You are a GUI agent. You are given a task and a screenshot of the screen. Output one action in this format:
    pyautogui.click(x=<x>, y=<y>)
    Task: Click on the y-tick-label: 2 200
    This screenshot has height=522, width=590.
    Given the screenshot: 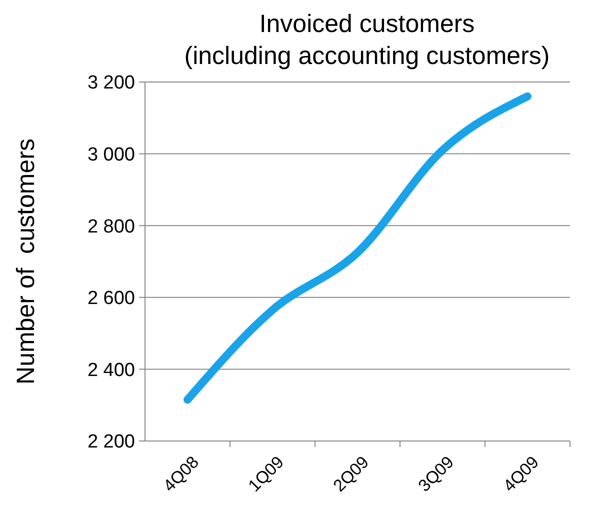 What is the action you would take?
    pyautogui.click(x=111, y=442)
    